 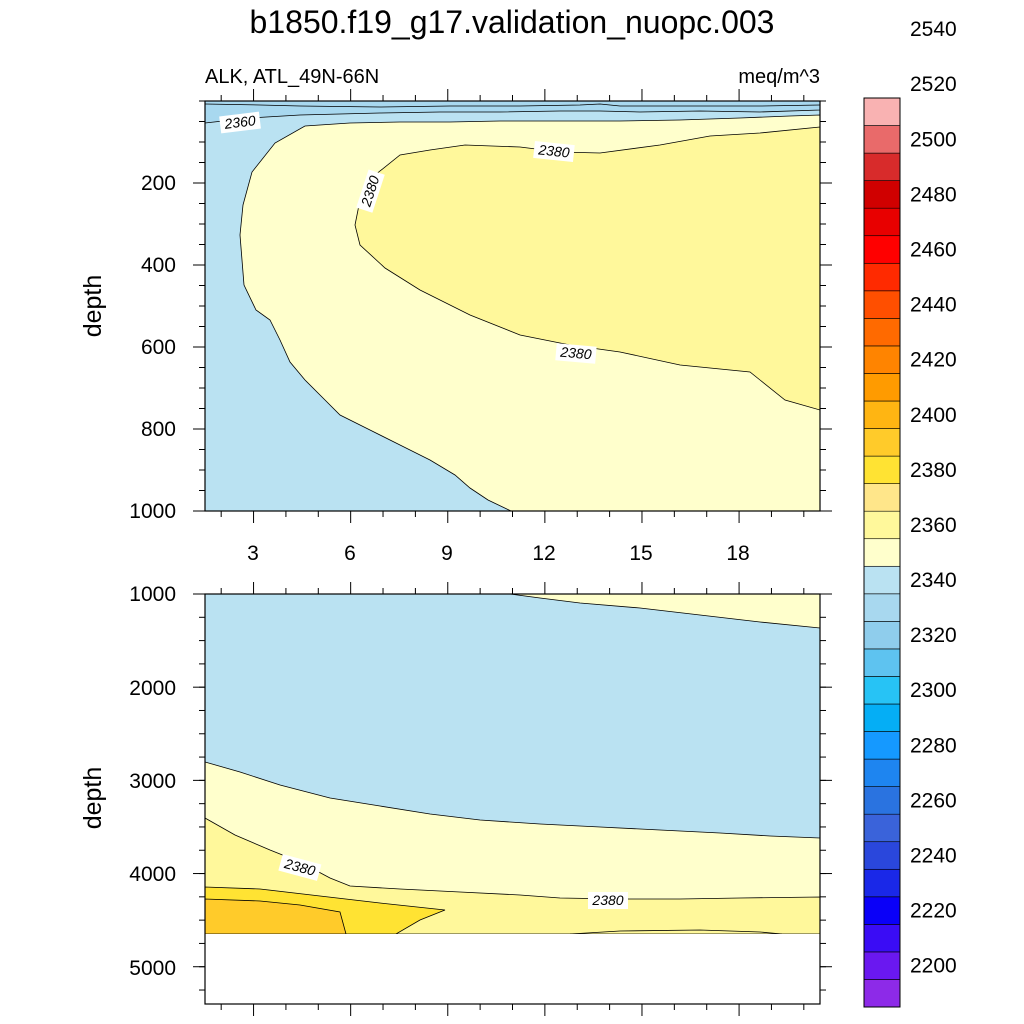 What do you see at coordinates (737, 553) in the screenshot?
I see `x-tick-label: 18` at bounding box center [737, 553].